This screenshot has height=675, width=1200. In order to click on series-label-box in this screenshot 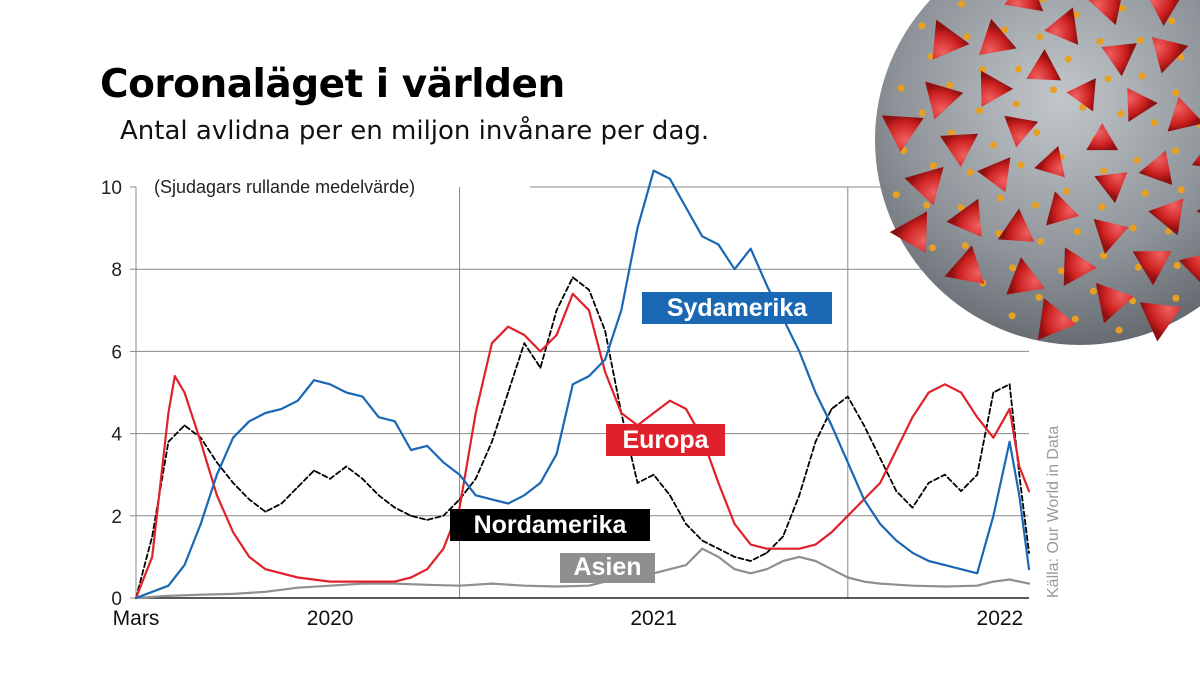, I will do `click(607, 568)`.